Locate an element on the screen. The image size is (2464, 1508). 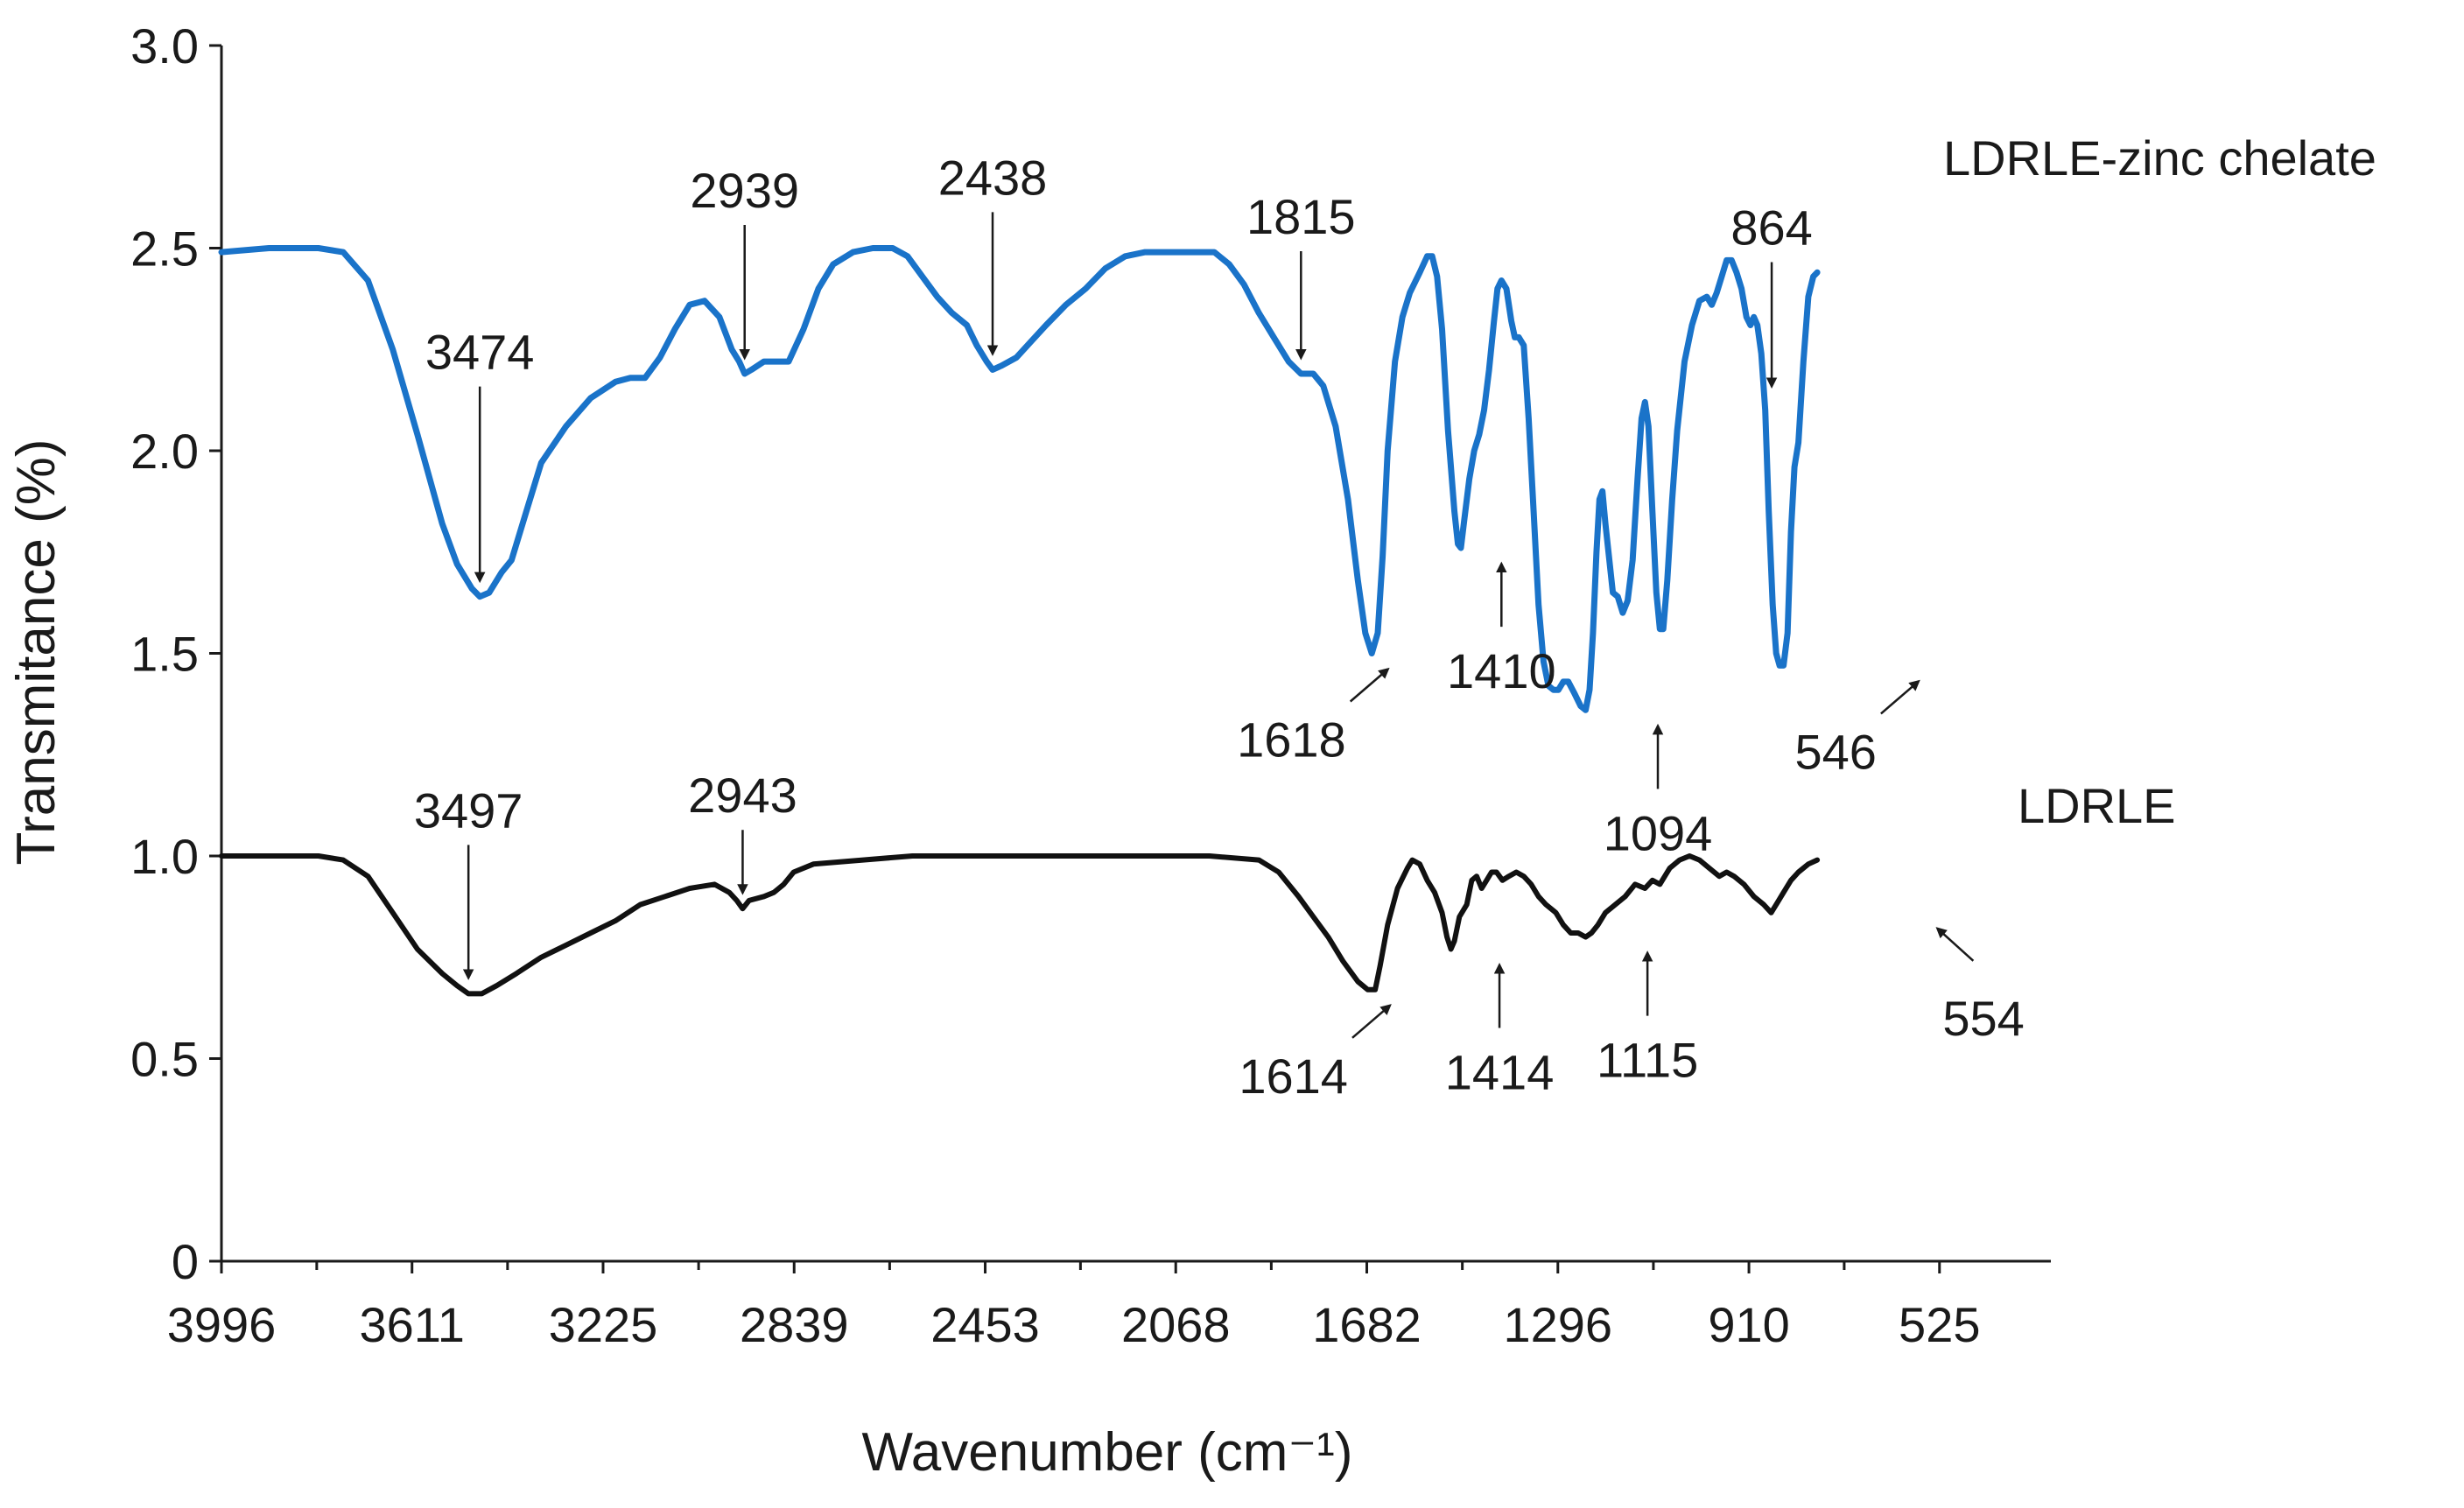
y-tick-label: 2.5 is located at coordinates (164, 249).